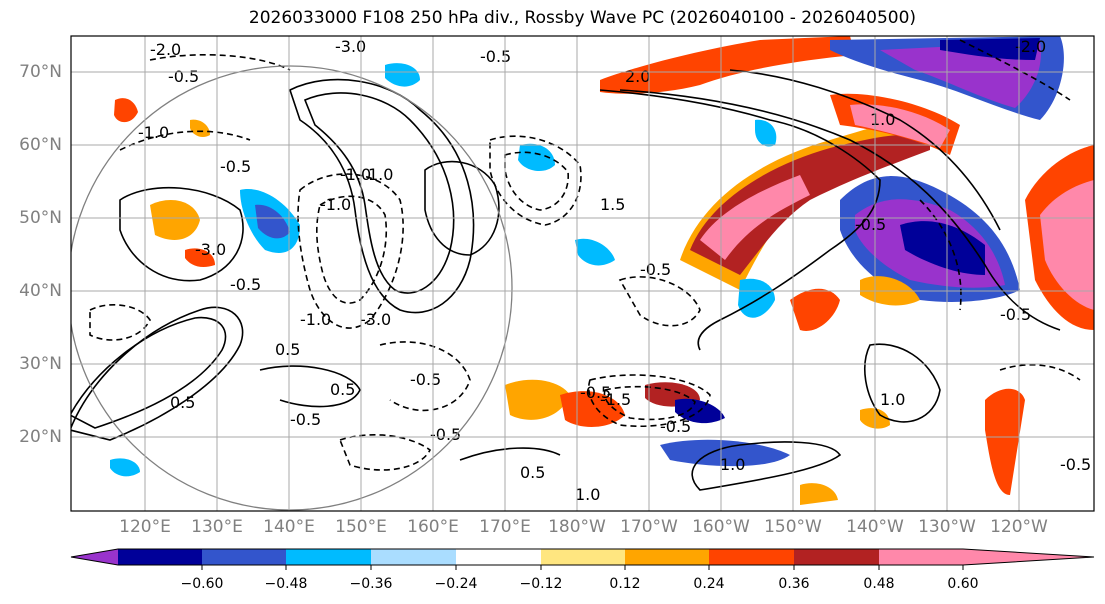 The image size is (1105, 604). Describe the element at coordinates (217, 527) in the screenshot. I see `lon-label: 130°E` at that location.